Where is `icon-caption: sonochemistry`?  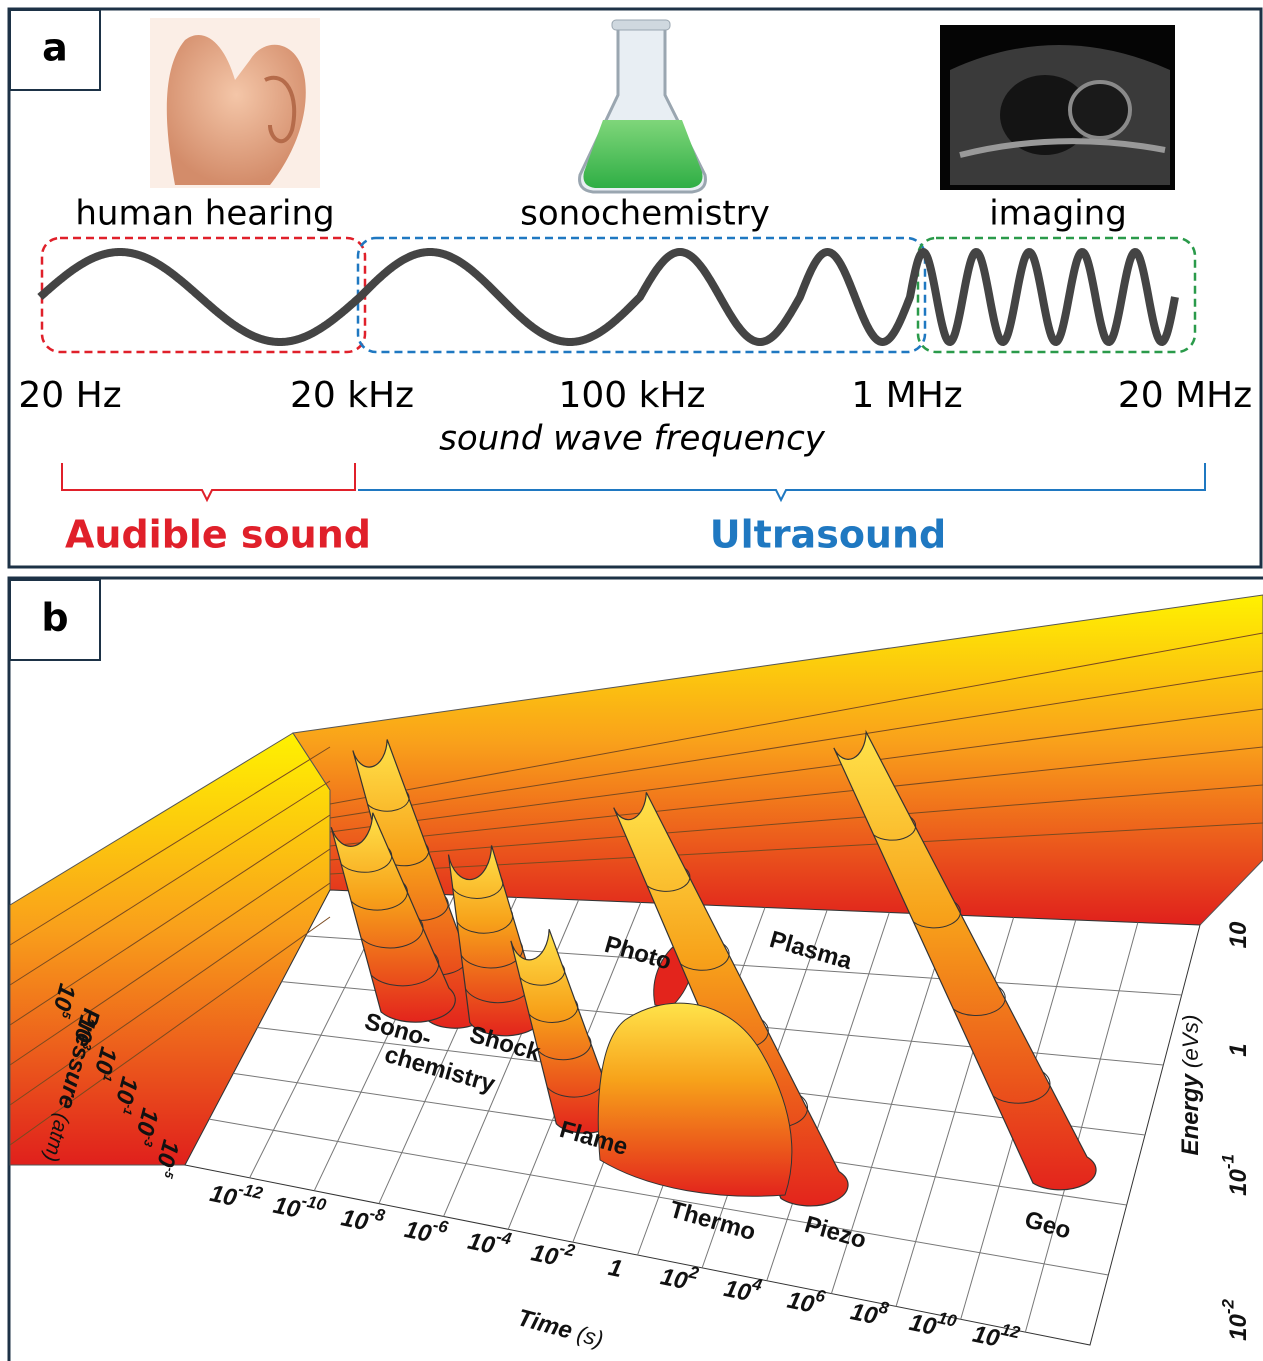
icon-caption: sonochemistry is located at coordinates (645, 214).